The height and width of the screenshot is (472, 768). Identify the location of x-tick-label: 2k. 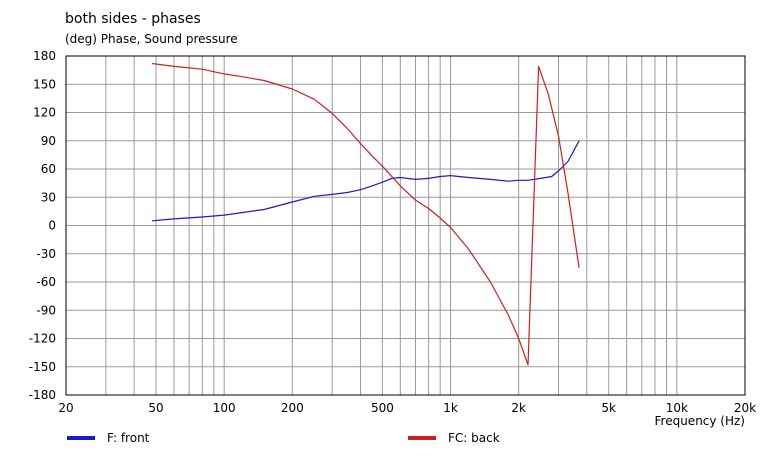
(518, 408).